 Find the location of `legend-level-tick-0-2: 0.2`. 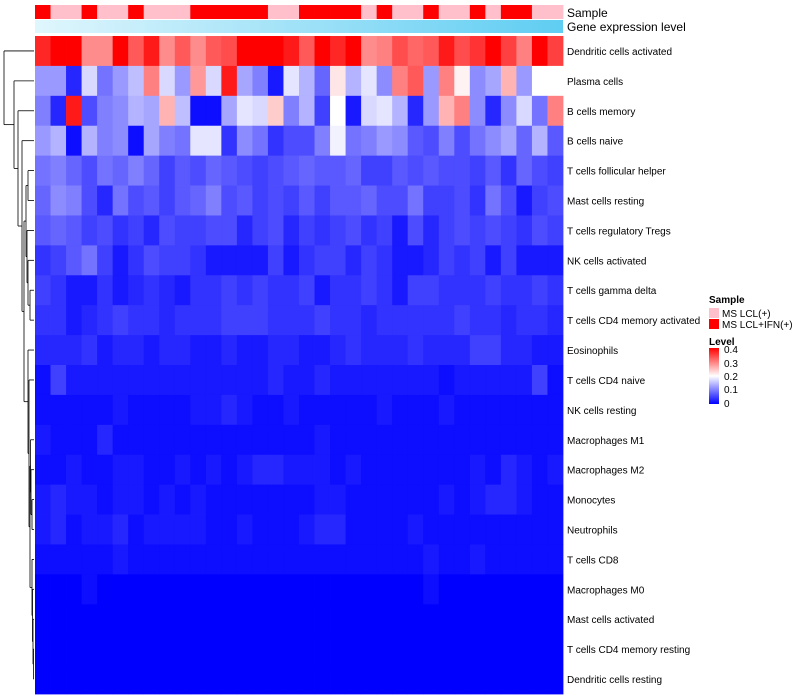

legend-level-tick-0-2: 0.2 is located at coordinates (731, 377).